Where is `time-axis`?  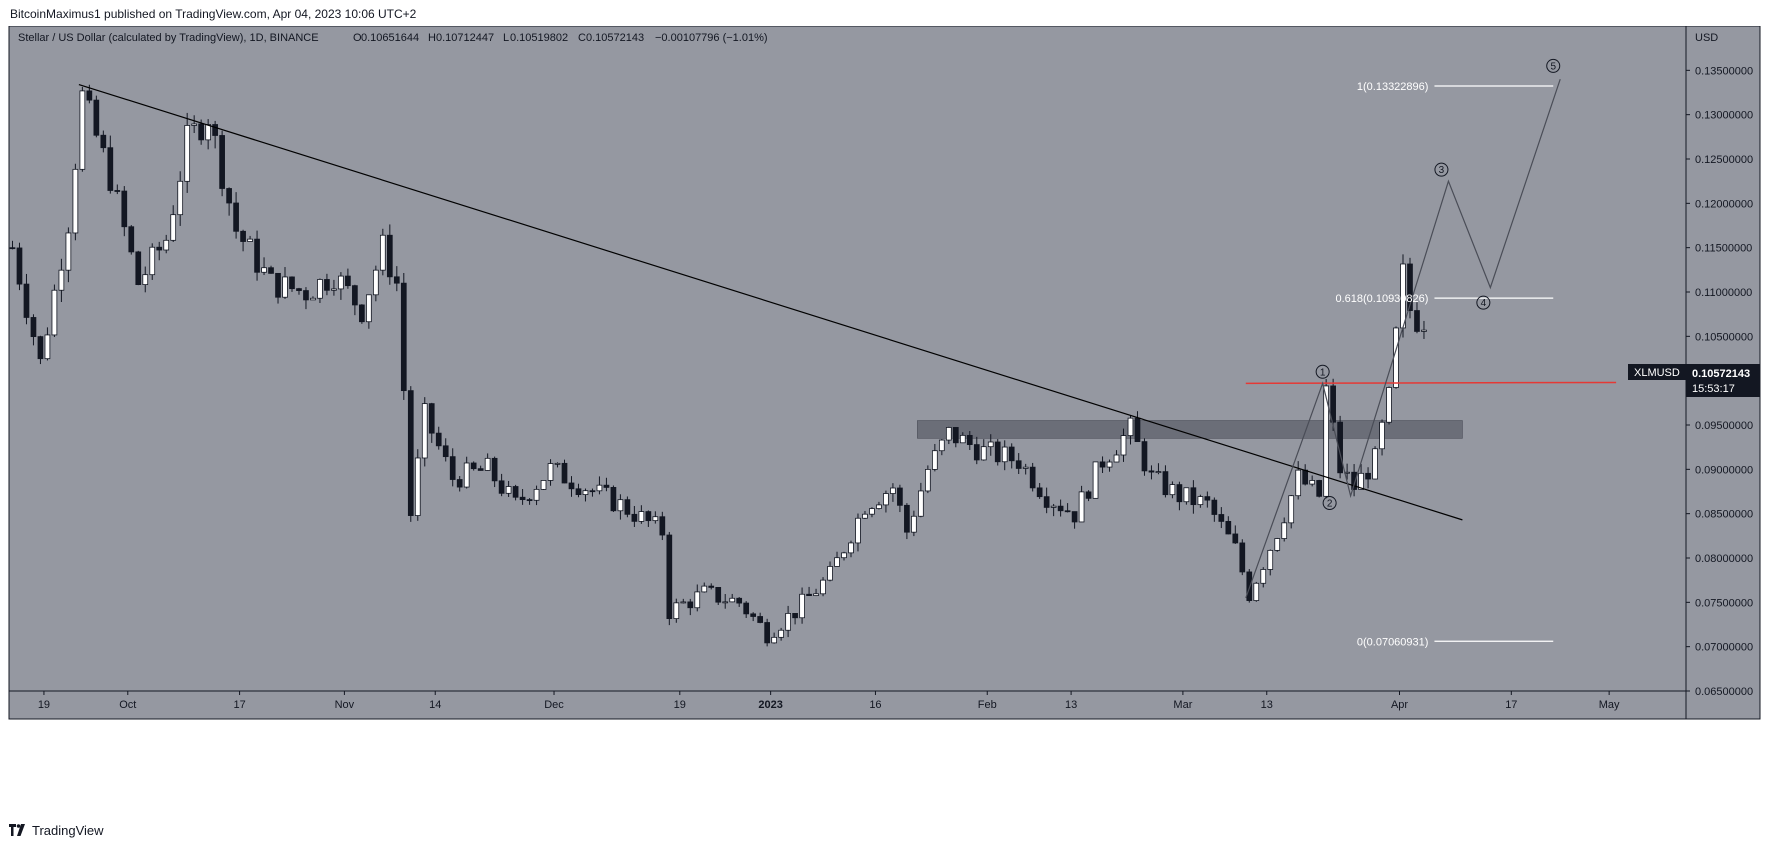 time-axis is located at coordinates (847, 705).